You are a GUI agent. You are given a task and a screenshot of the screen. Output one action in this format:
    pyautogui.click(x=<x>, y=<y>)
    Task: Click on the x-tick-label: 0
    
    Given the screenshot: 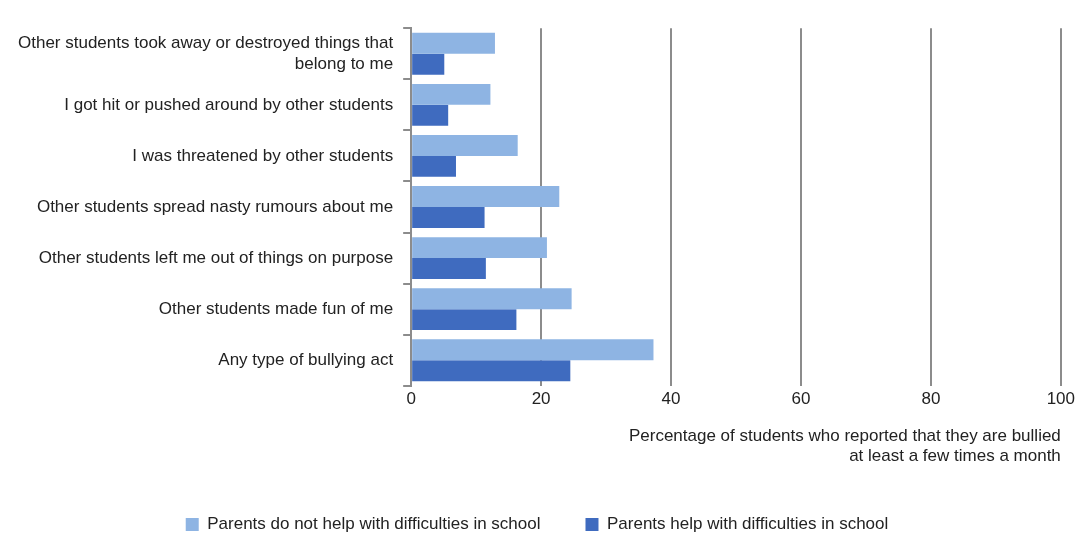 What is the action you would take?
    pyautogui.click(x=411, y=398)
    